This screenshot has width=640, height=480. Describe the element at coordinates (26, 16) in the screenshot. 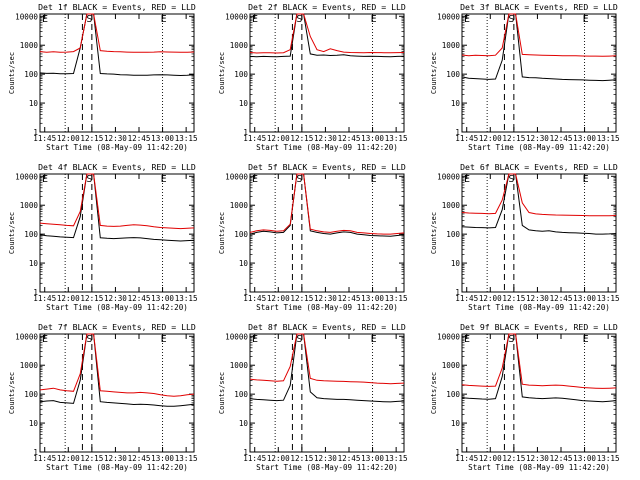

I see `p1-y-tick-label-4: 10000` at that location.